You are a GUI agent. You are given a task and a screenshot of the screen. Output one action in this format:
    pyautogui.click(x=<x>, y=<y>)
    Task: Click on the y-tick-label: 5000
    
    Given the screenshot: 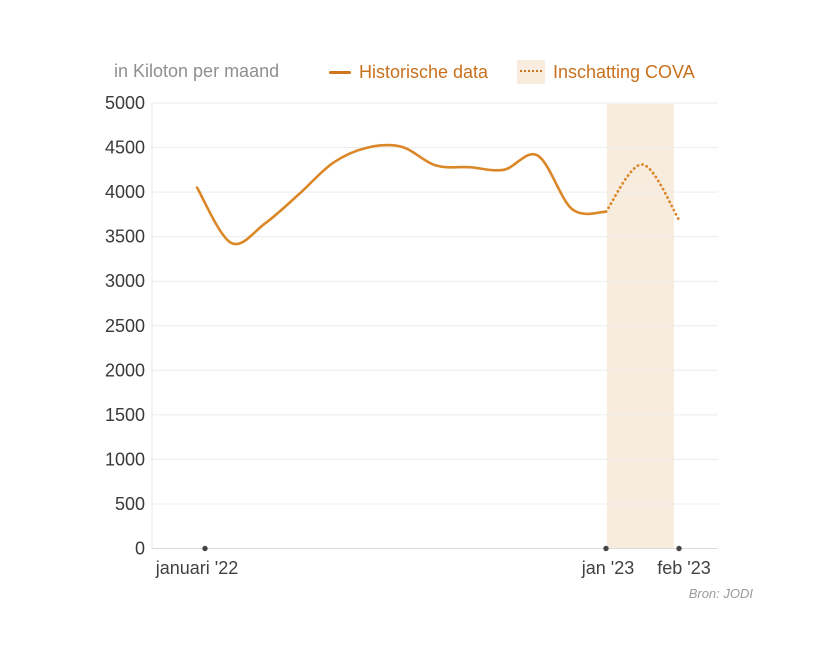 What is the action you would take?
    pyautogui.click(x=125, y=103)
    